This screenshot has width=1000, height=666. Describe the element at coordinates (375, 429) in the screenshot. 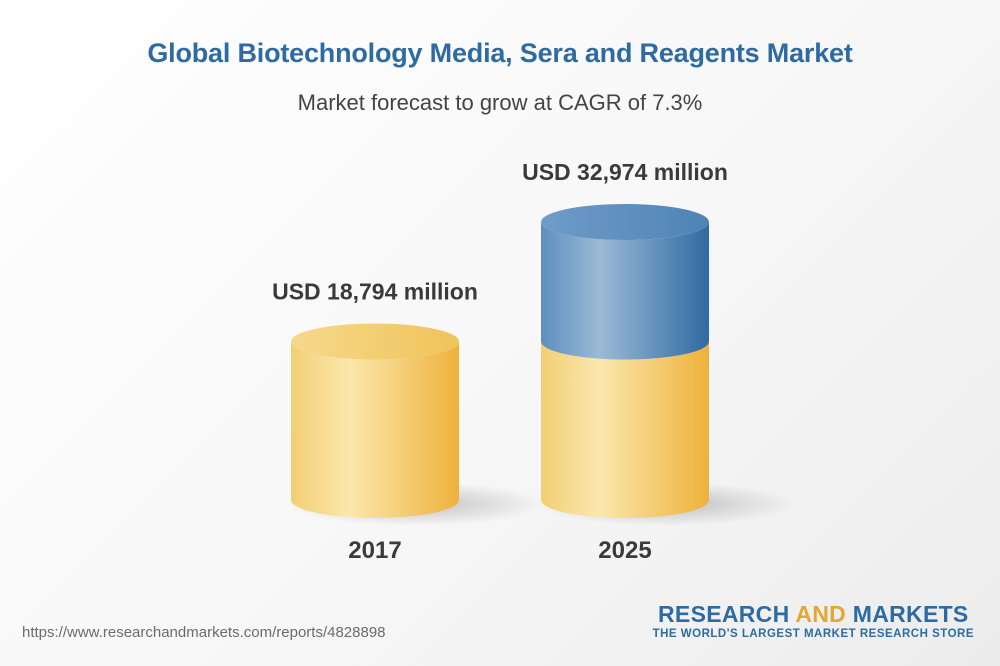

I see `bar-2017` at that location.